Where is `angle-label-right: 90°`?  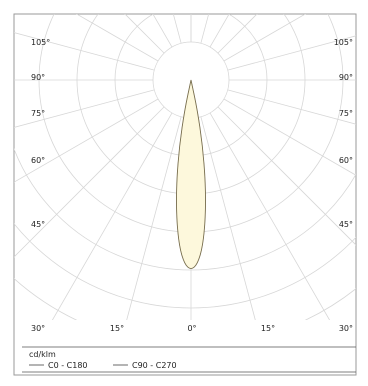
angle-label-right: 90° is located at coordinates (346, 77).